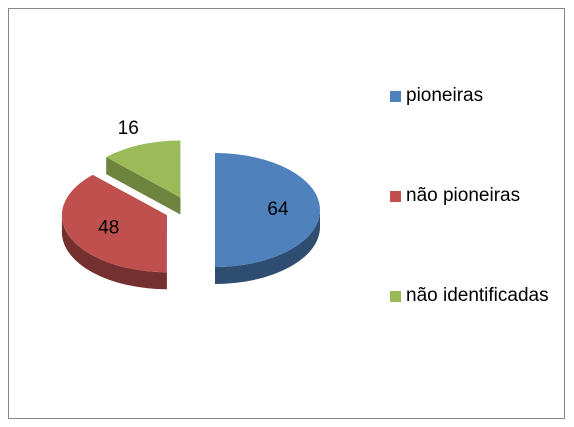  I want to click on legend-label: não pioneiras, so click(463, 195).